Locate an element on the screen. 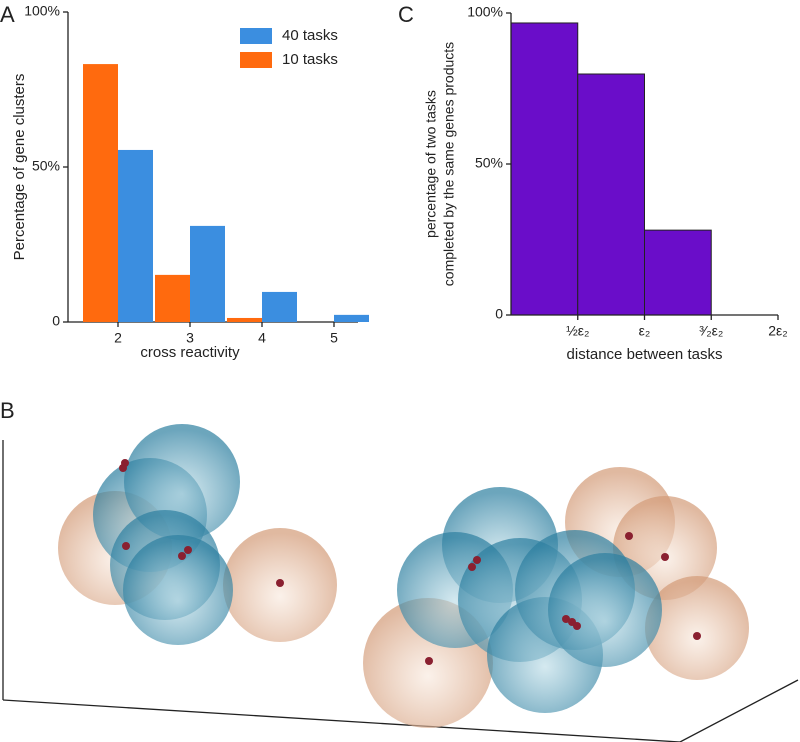  panel-label: B is located at coordinates (7, 410).